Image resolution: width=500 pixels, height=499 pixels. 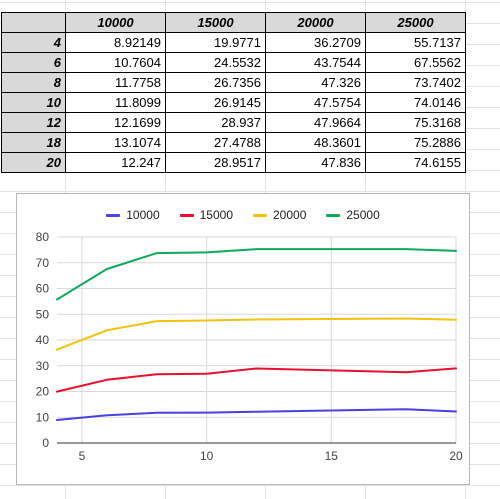 What do you see at coordinates (115, 102) in the screenshot?
I see `table-cell: 11.8099` at bounding box center [115, 102].